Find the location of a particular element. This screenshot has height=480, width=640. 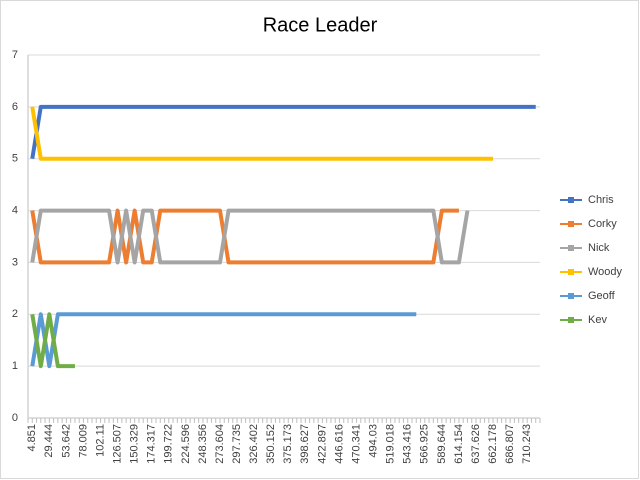

x-tick-label: 326.402 is located at coordinates (254, 444).